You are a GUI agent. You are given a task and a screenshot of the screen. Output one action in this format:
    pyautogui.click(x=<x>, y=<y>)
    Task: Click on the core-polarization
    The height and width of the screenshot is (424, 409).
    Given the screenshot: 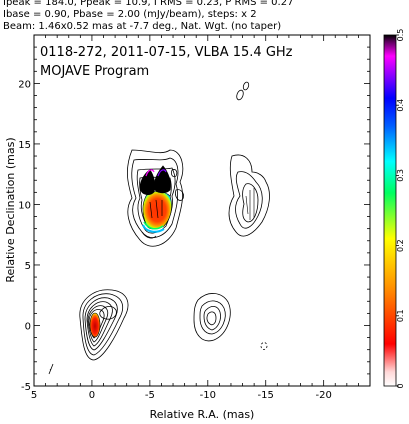 What is the action you would take?
    pyautogui.click(x=95, y=325)
    